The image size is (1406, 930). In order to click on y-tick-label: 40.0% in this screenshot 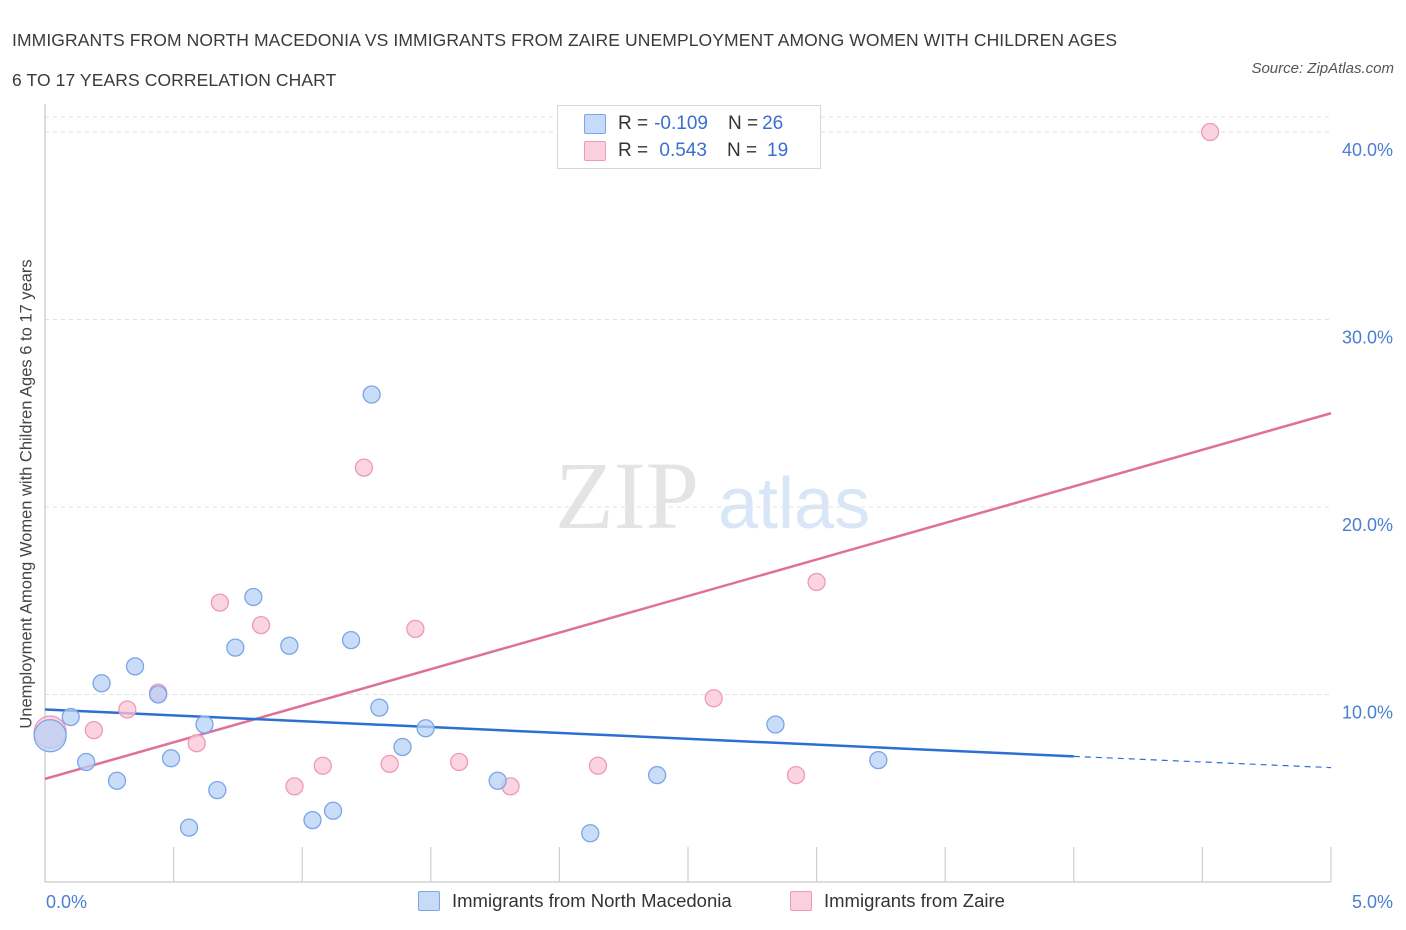, I will do `click(1367, 150)`.